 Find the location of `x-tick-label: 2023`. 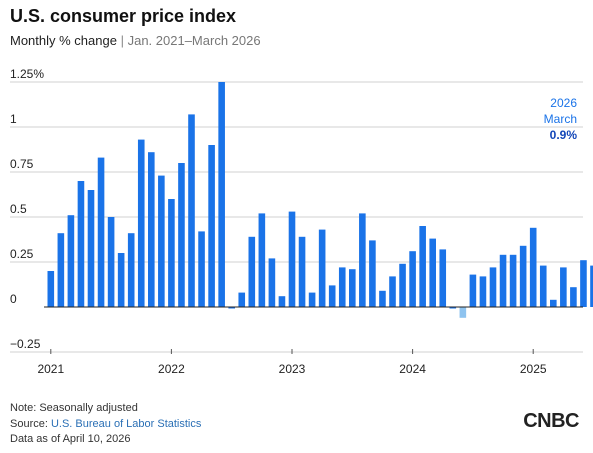

x-tick-label: 2023 is located at coordinates (292, 369).